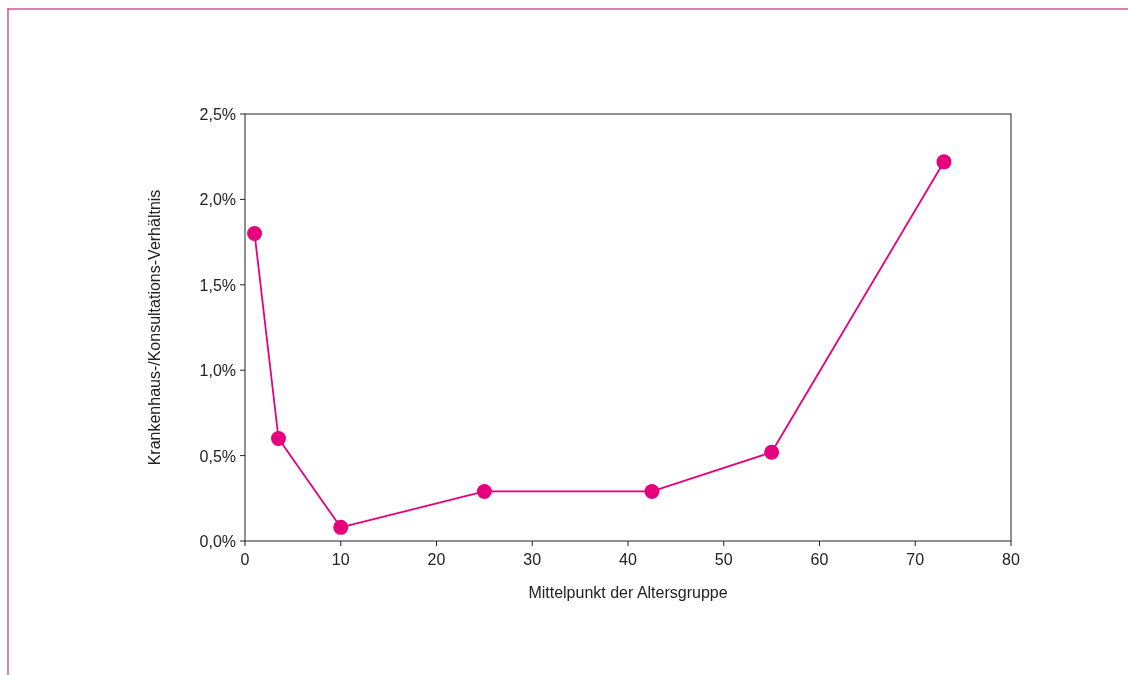 This screenshot has height=675, width=1128. Describe the element at coordinates (217, 541) in the screenshot. I see `y-tick-label: 0,0%` at that location.